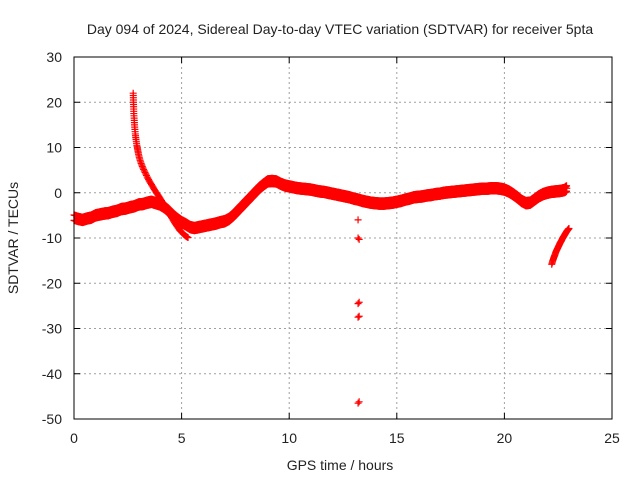 The height and width of the screenshot is (480, 640). What do you see at coordinates (54, 148) in the screenshot?
I see `y-tick-label: 10` at bounding box center [54, 148].